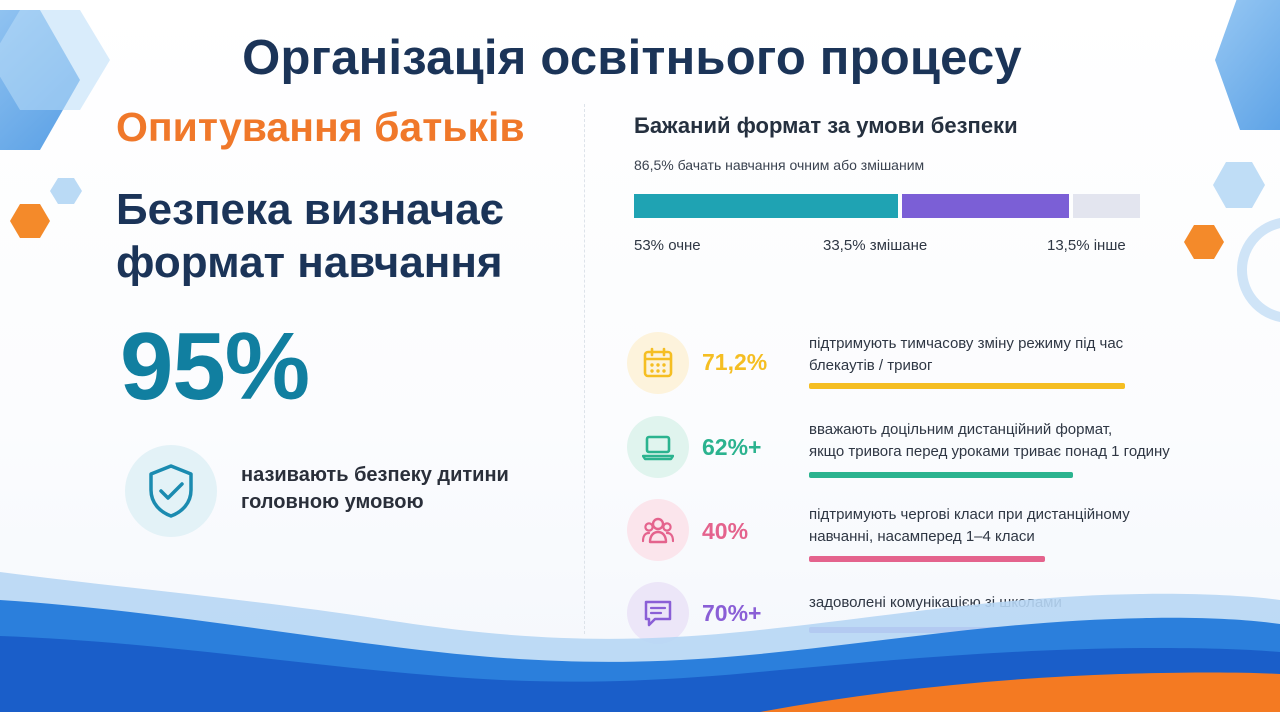 This screenshot has height=712, width=1280. I want to click on laptop-icon, so click(658, 448).